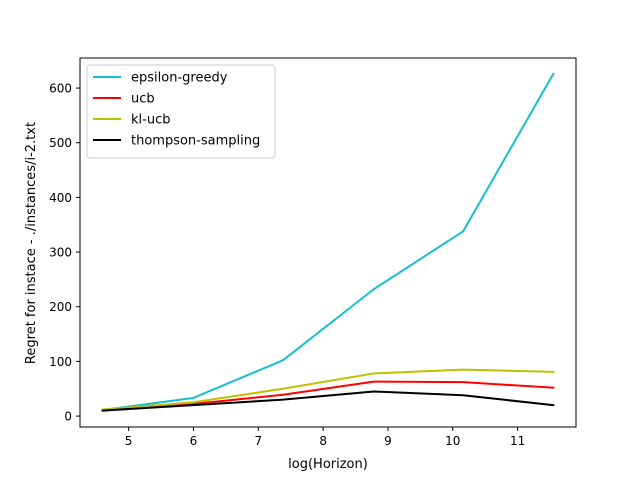  What do you see at coordinates (31, 243) in the screenshot?
I see `y-axis-label: Regret for instace - ./instances/i-2.txt` at bounding box center [31, 243].